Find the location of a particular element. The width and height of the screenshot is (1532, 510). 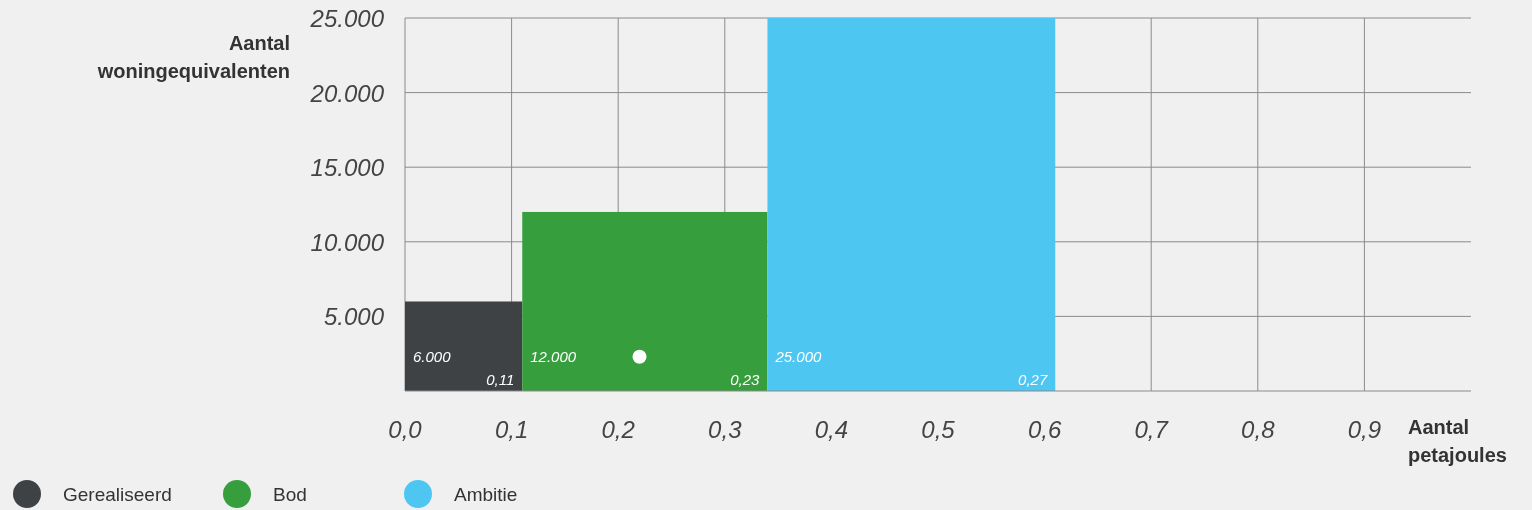

x-tick-label: 0,6 is located at coordinates (1044, 429).